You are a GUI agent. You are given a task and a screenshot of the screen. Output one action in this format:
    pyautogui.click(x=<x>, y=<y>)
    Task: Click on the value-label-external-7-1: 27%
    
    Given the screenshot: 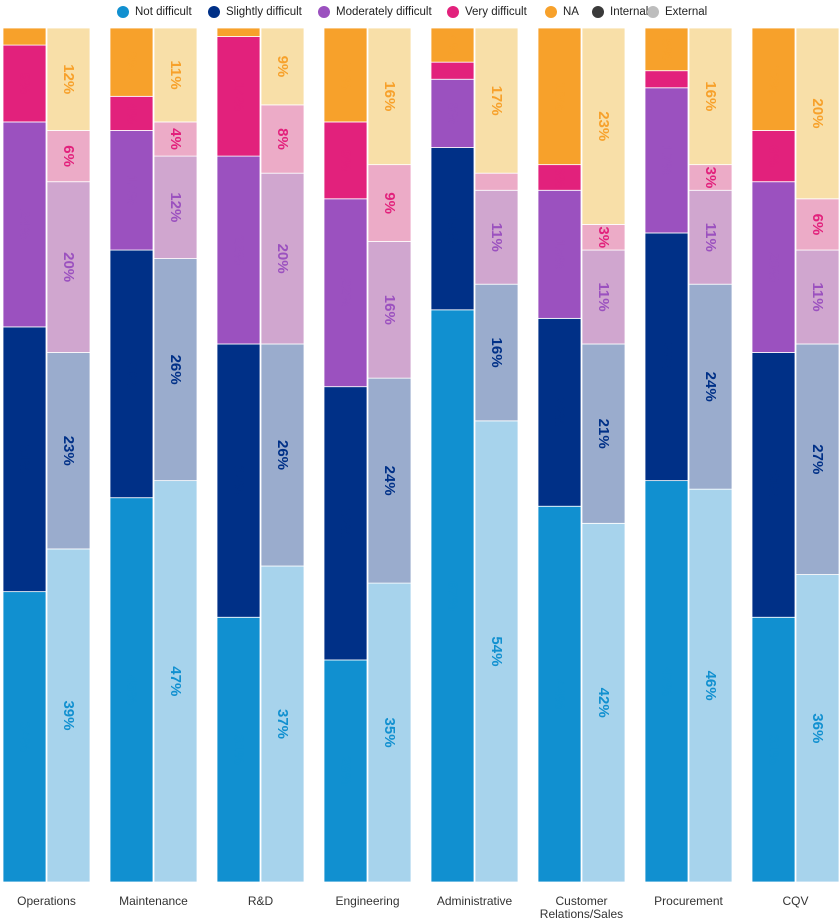 What is the action you would take?
    pyautogui.click(x=817, y=459)
    